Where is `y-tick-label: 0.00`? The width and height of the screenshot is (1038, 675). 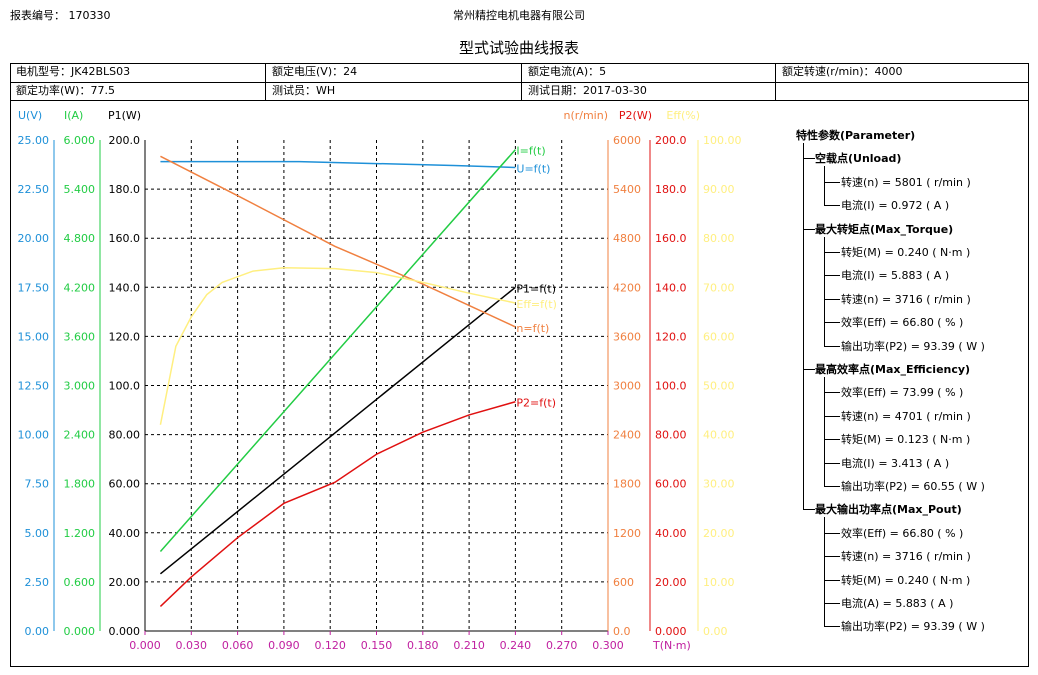 y-tick-label: 0.00 is located at coordinates (37, 631).